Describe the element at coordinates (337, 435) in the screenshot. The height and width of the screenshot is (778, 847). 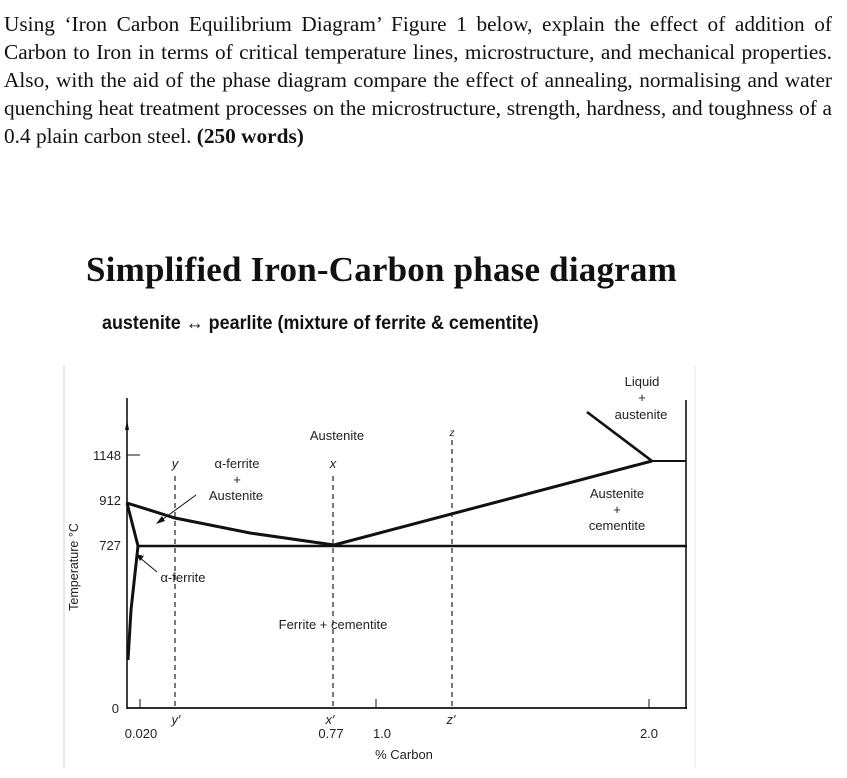
I see `region-austenite: Austenite` at that location.